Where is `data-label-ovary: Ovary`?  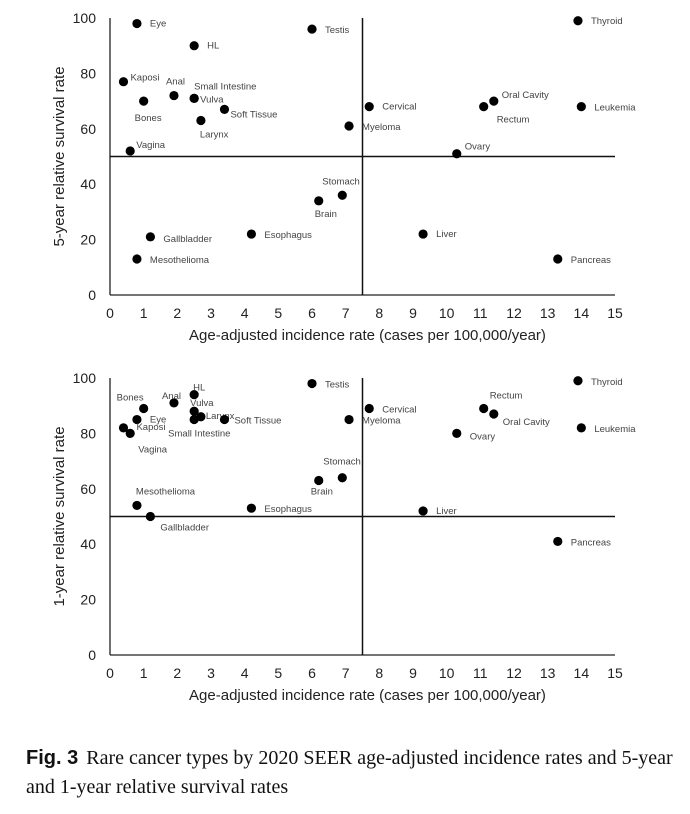
data-label-ovary: Ovary is located at coordinates (478, 147).